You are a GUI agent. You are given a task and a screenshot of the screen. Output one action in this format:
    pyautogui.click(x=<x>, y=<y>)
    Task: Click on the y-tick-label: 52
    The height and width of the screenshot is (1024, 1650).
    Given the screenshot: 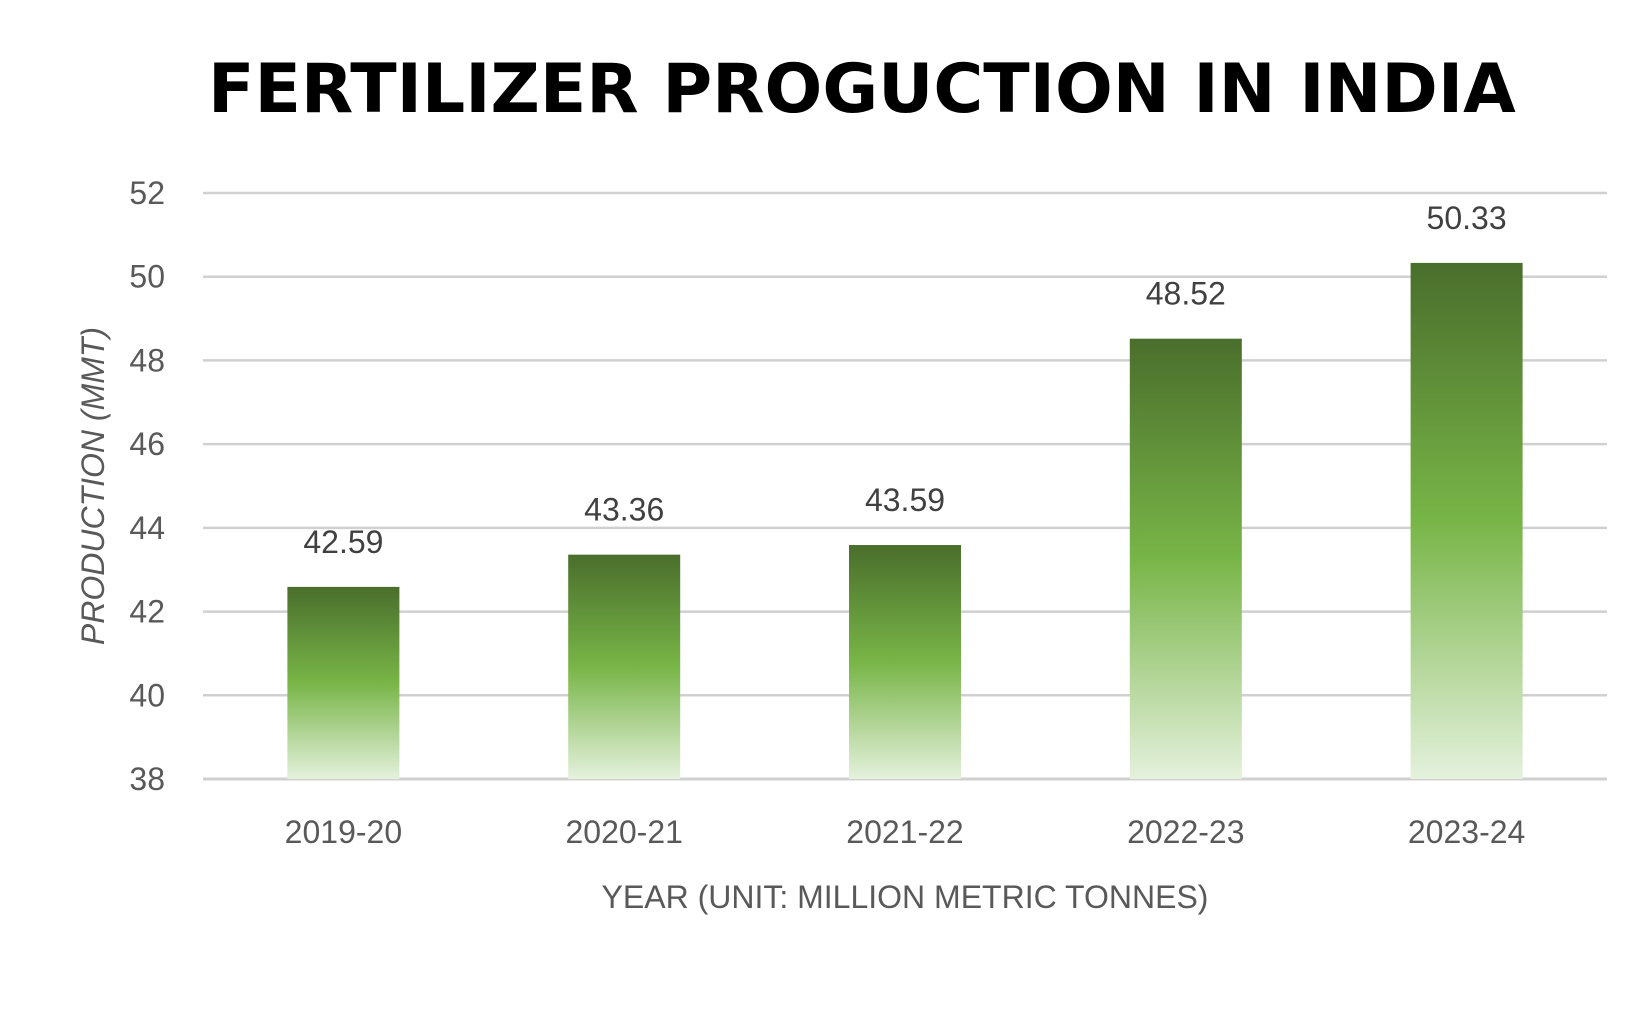 What is the action you would take?
    pyautogui.click(x=147, y=193)
    